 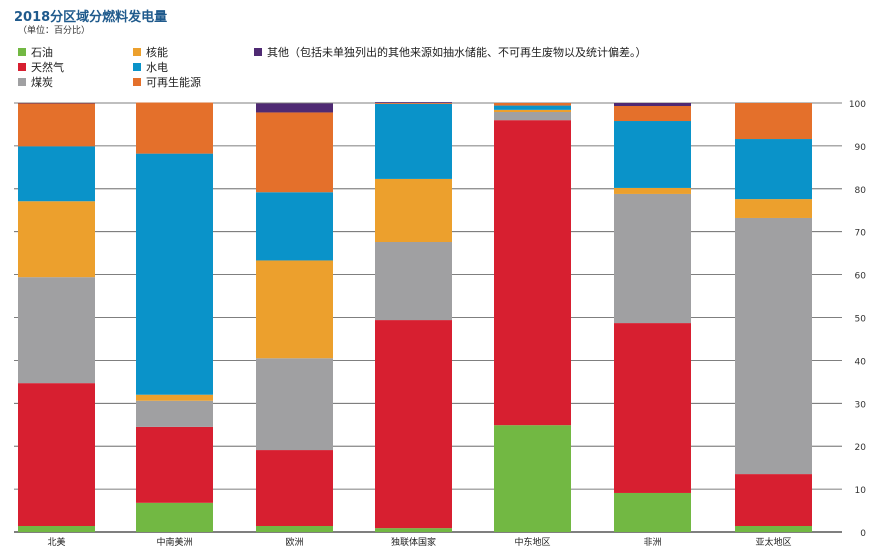 I want to click on y-tick-label: 30, so click(x=861, y=405).